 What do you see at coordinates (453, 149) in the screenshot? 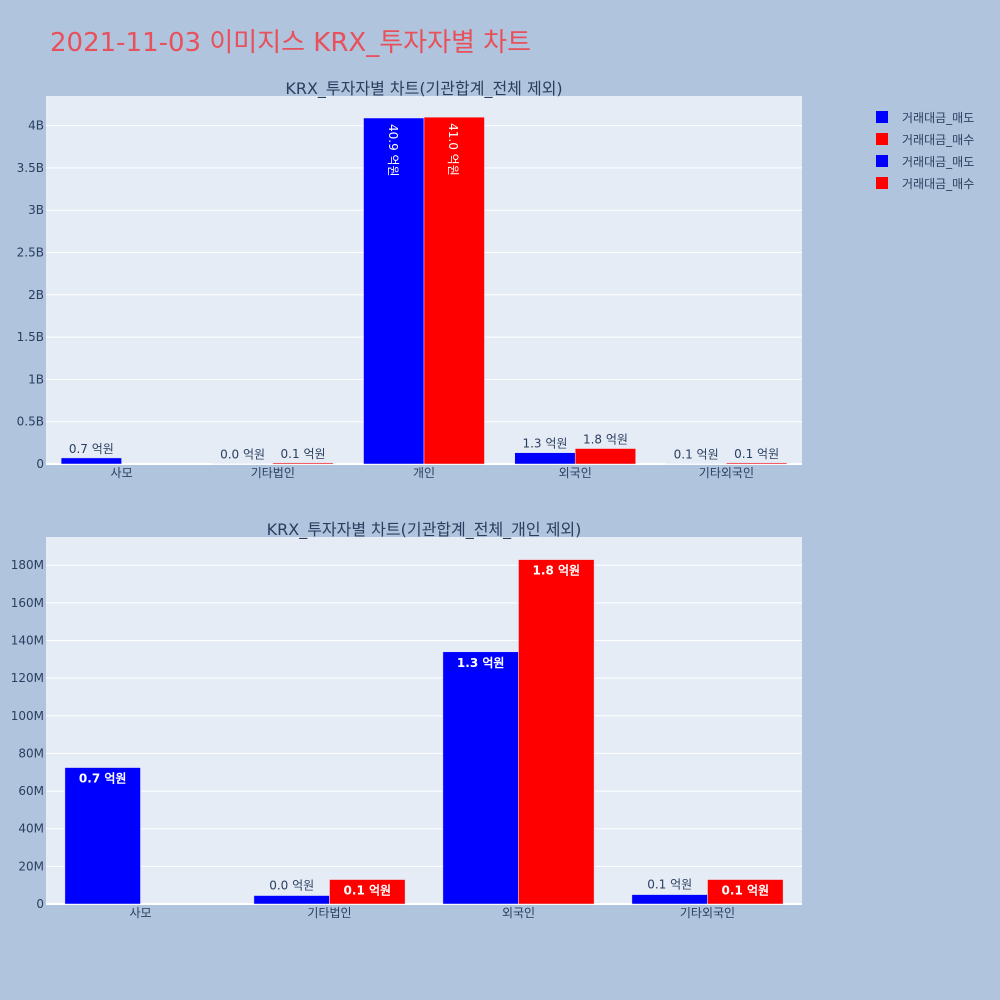
I see `data-label: 41.0 억원` at bounding box center [453, 149].